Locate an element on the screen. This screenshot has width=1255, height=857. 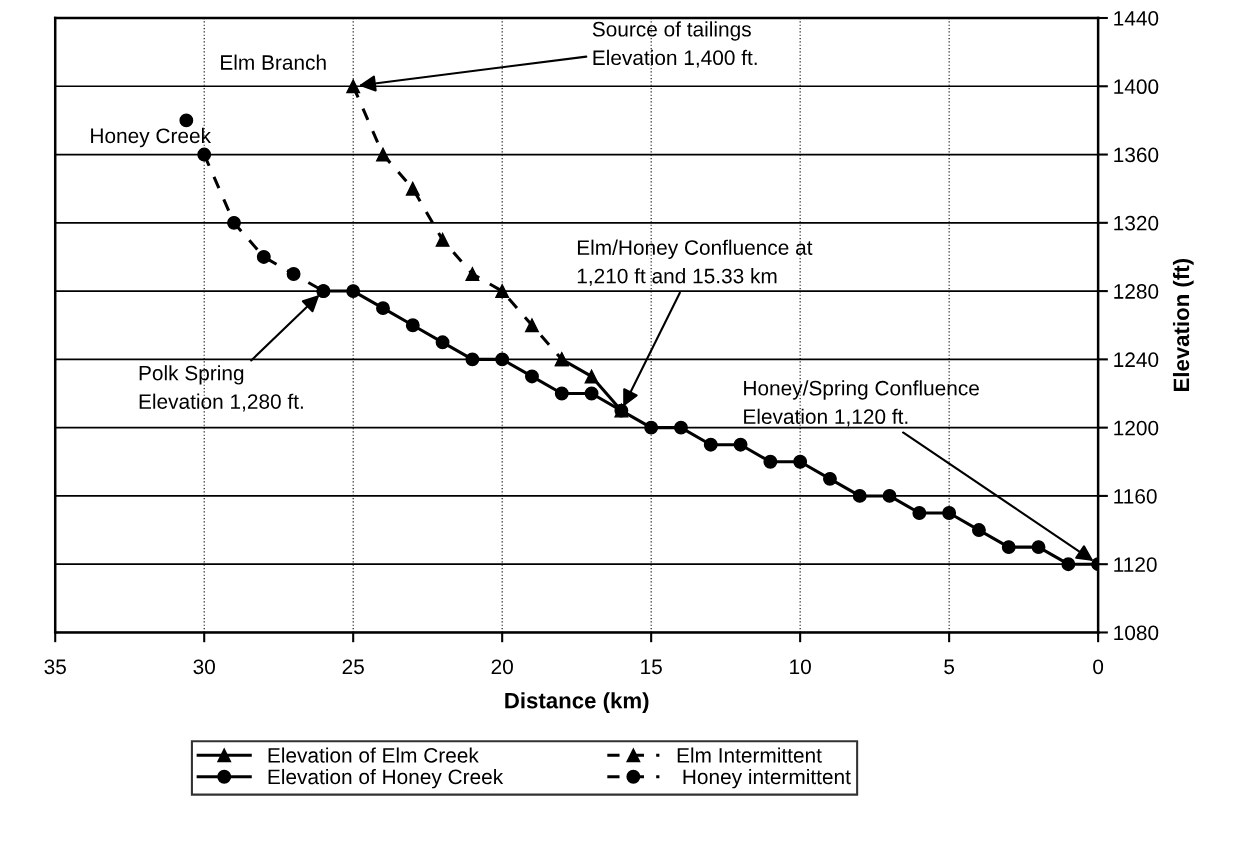
x-tick-label: 15 is located at coordinates (651, 667).